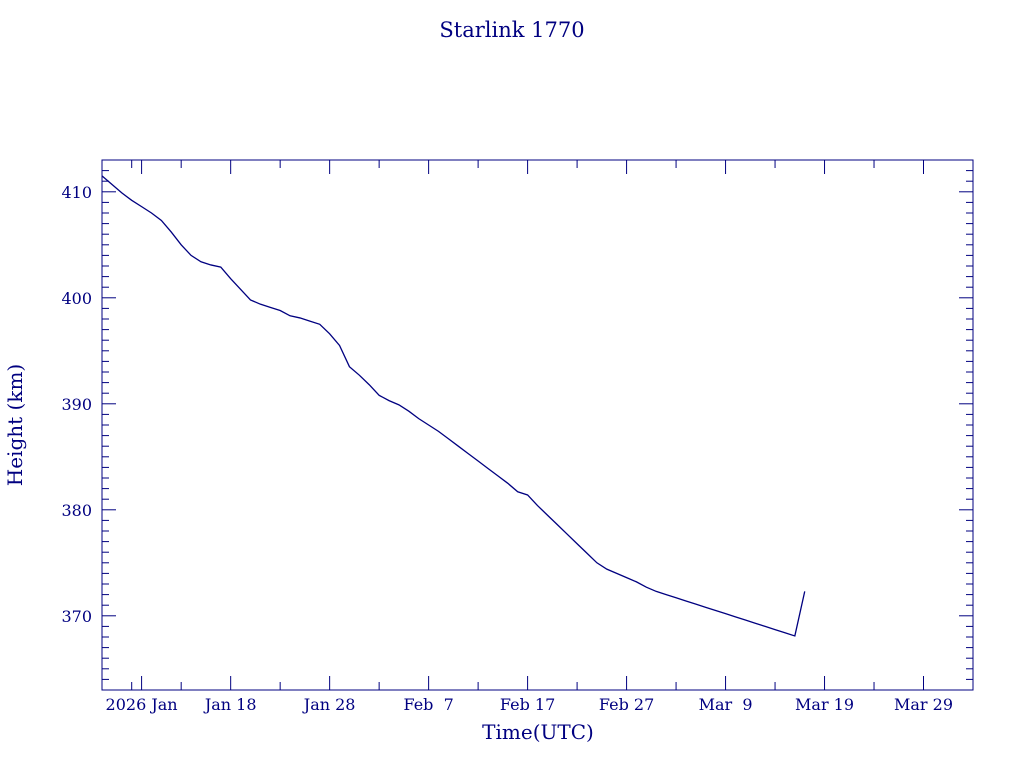  What do you see at coordinates (923, 704) in the screenshot?
I see `x-tick-label: Mar 29` at bounding box center [923, 704].